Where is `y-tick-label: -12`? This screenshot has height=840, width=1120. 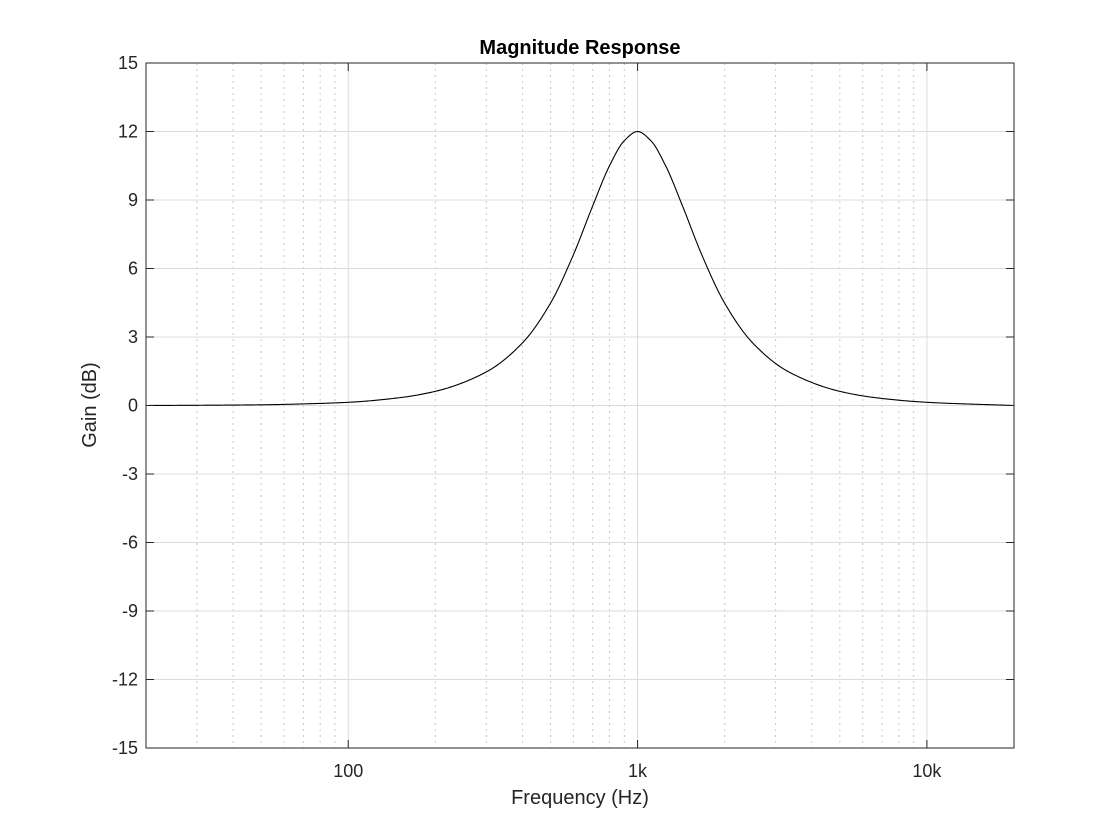
y-tick-label: -12 is located at coordinates (125, 680).